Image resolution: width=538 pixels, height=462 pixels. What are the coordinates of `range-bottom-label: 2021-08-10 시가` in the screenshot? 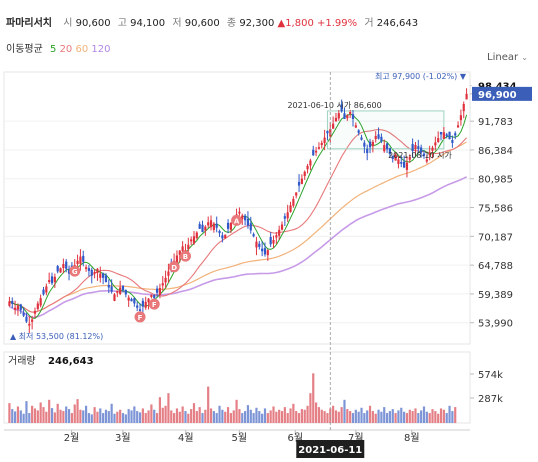 It's located at (420, 155).